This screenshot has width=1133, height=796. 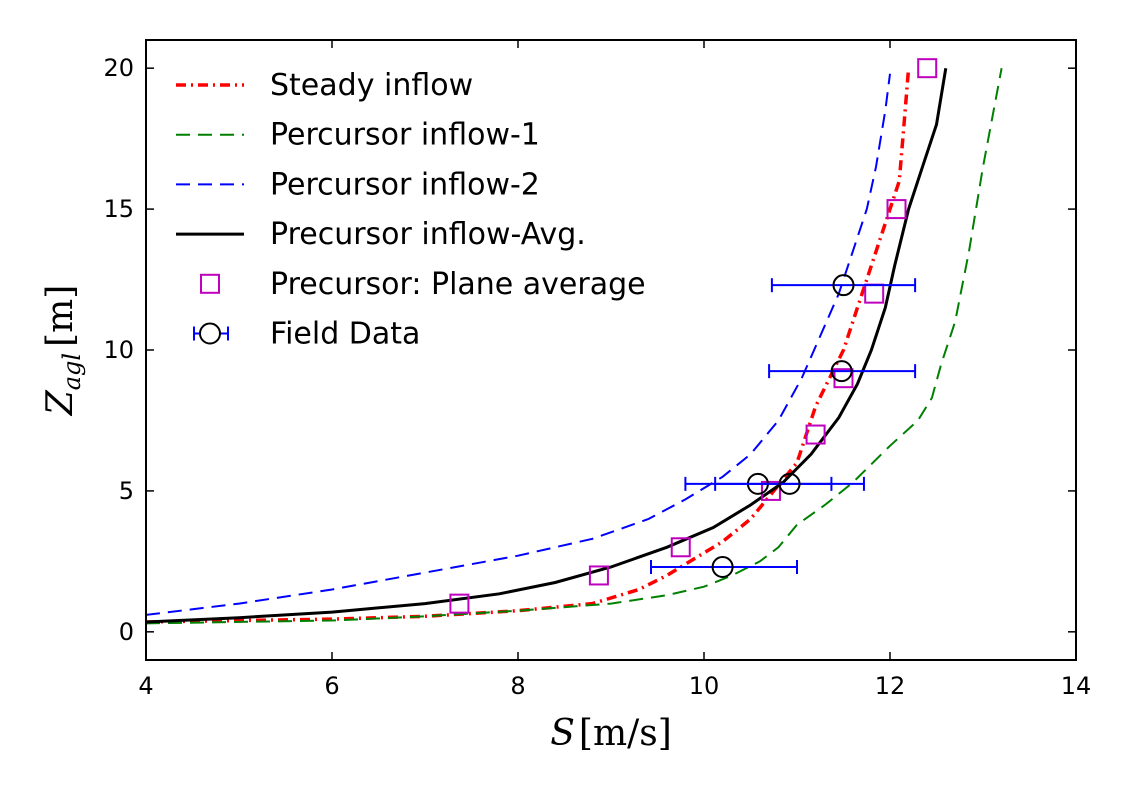 What do you see at coordinates (1076, 686) in the screenshot?
I see `x-tick-label: 14` at bounding box center [1076, 686].